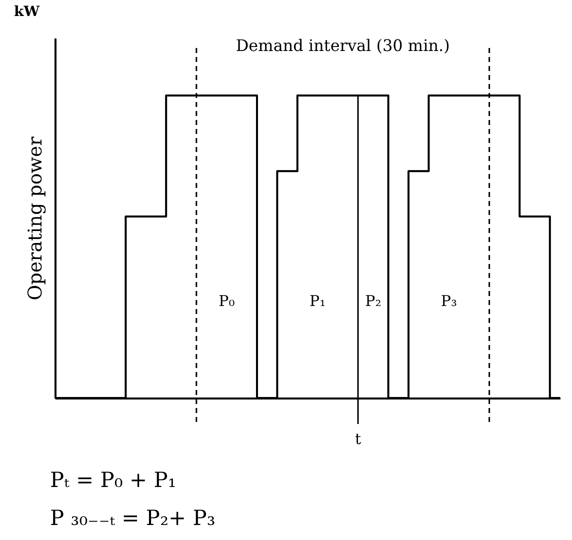 The width and height of the screenshot is (572, 540). Describe the element at coordinates (373, 301) in the screenshot. I see `annotation: P₂` at that location.